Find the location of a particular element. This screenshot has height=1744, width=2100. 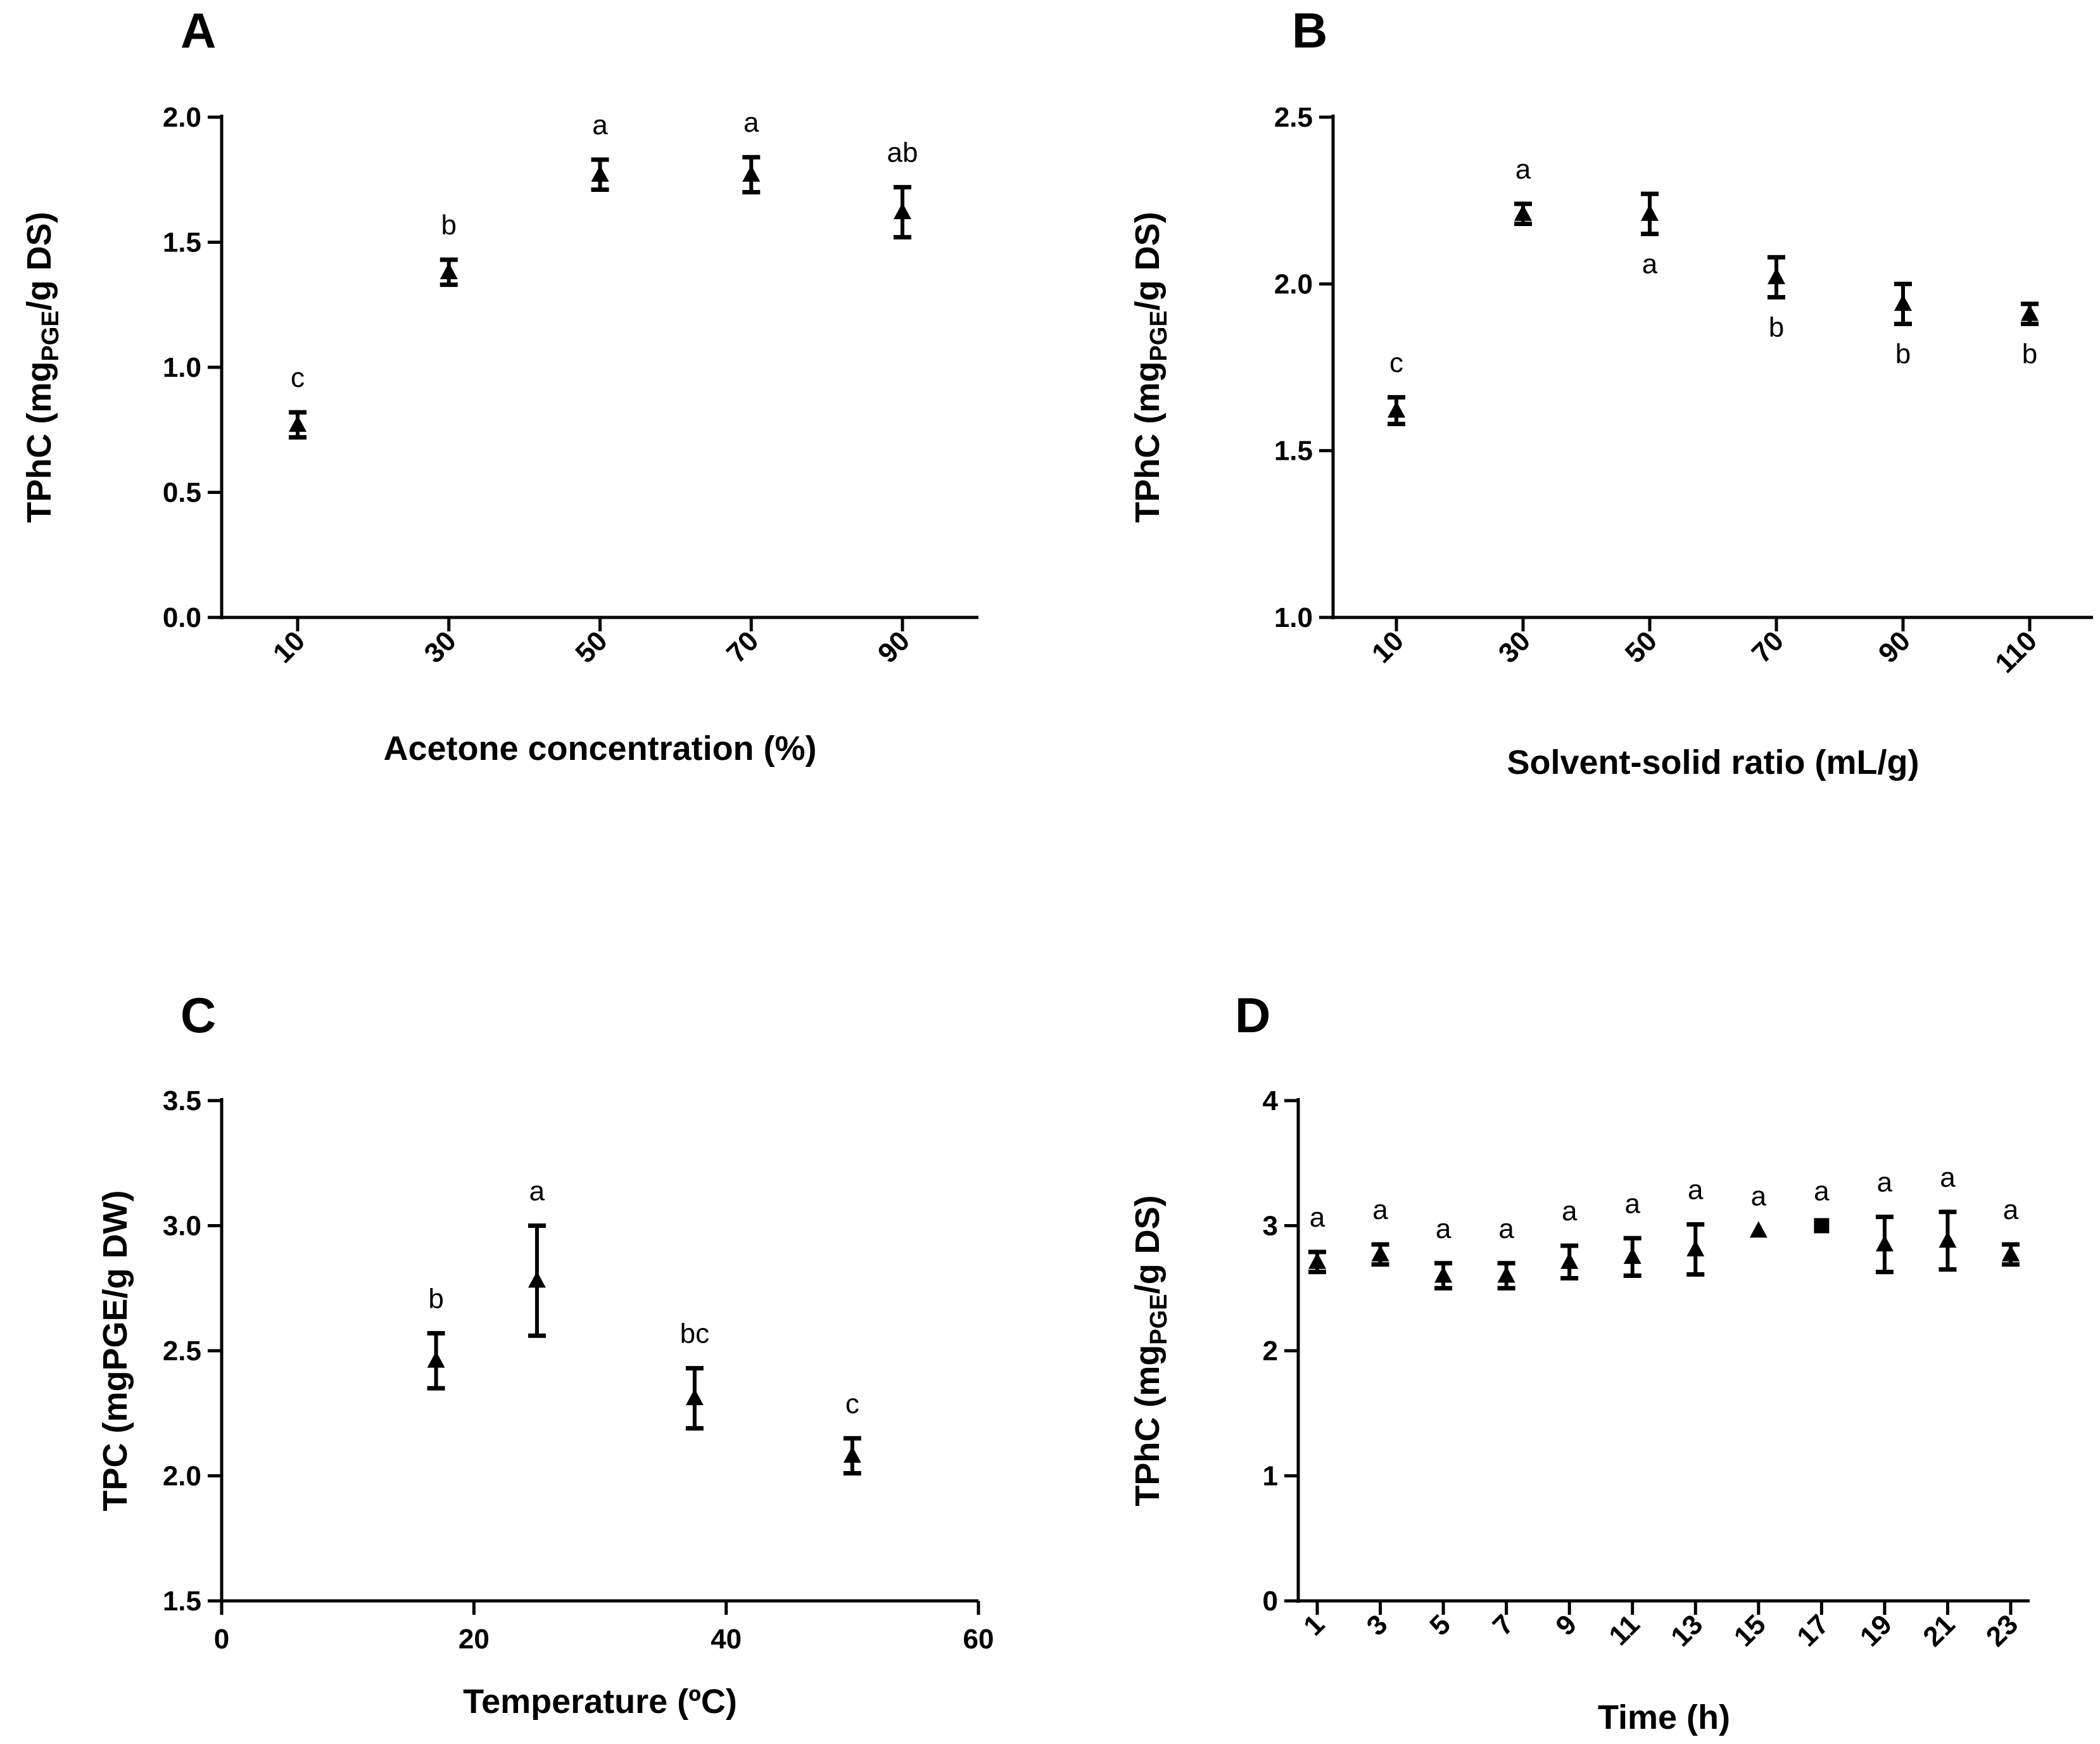

x-tick-label: 30 is located at coordinates (1514, 647).